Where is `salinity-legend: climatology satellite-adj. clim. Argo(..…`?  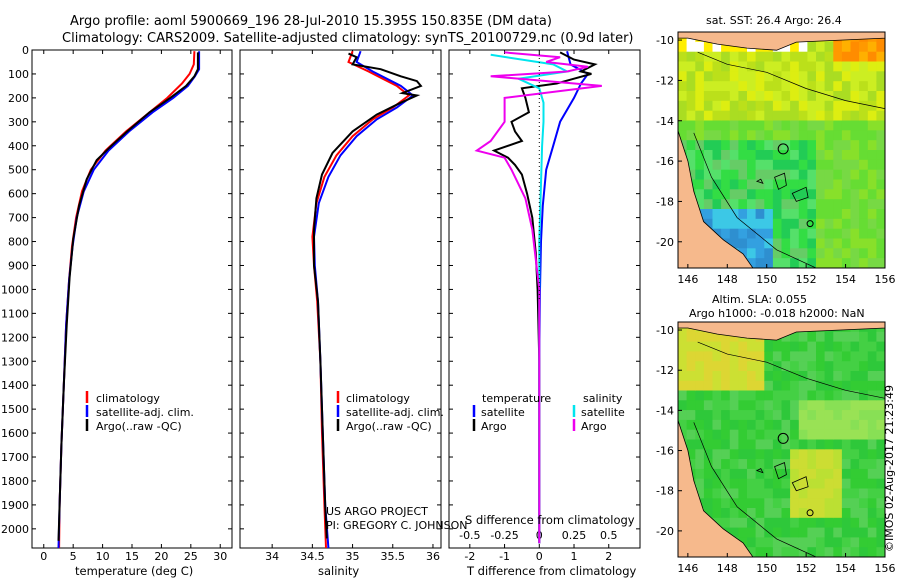 salinity-legend: climatology satellite-adj. clim. Argo(..… is located at coordinates (390, 412).